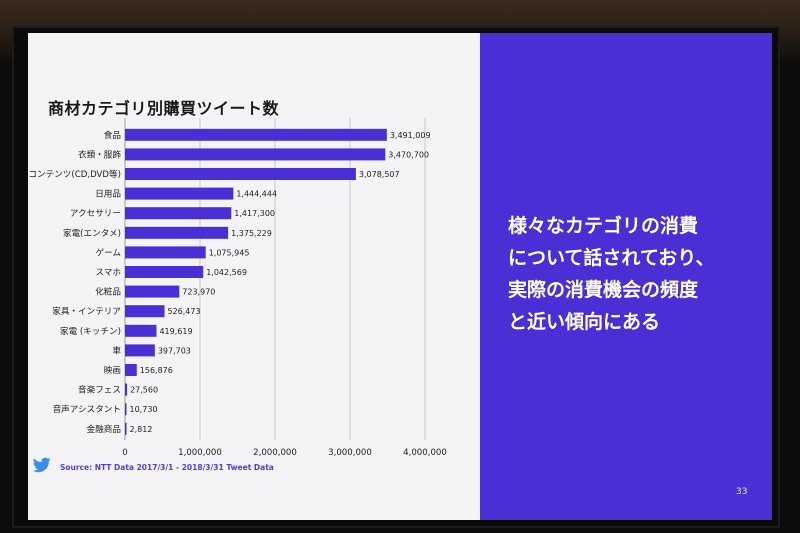  I want to click on data-label: 27,560, so click(144, 390).